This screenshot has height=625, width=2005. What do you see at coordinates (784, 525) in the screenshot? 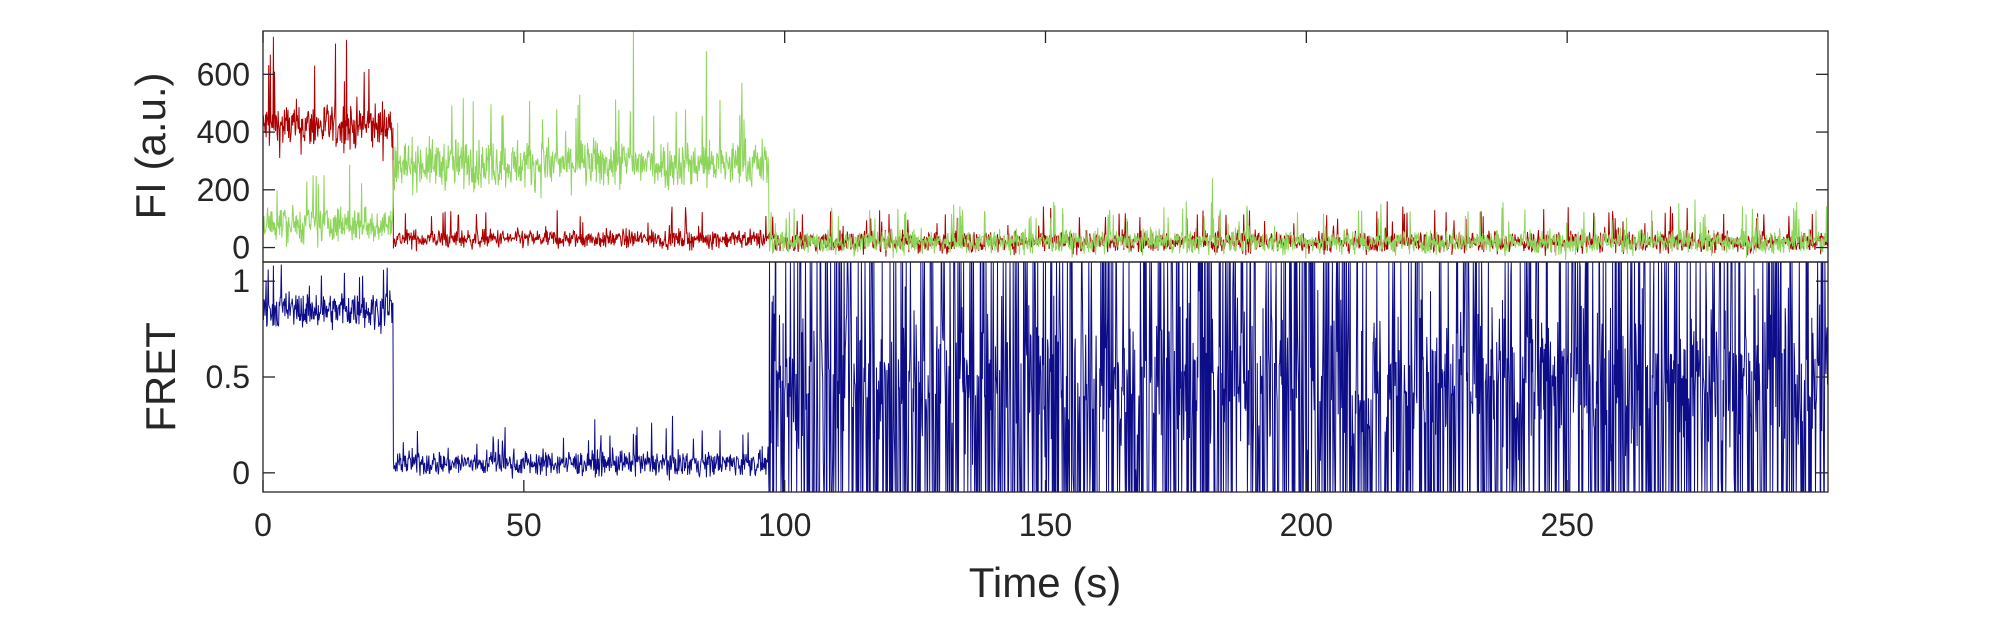
I see `x-tick-label: 100` at bounding box center [784, 525].